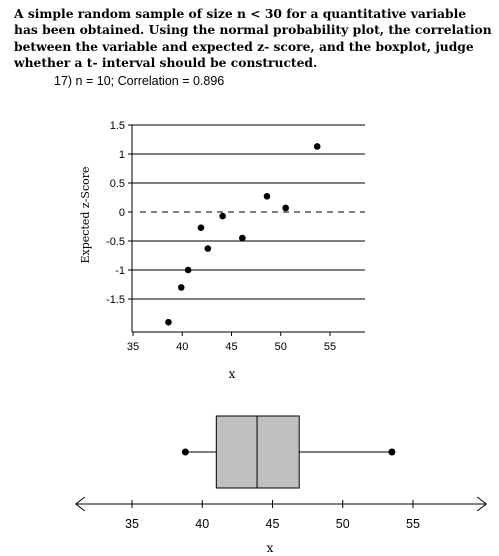  I want to click on bp-x-ticks: 35 40 45 50 55, so click(272, 515).